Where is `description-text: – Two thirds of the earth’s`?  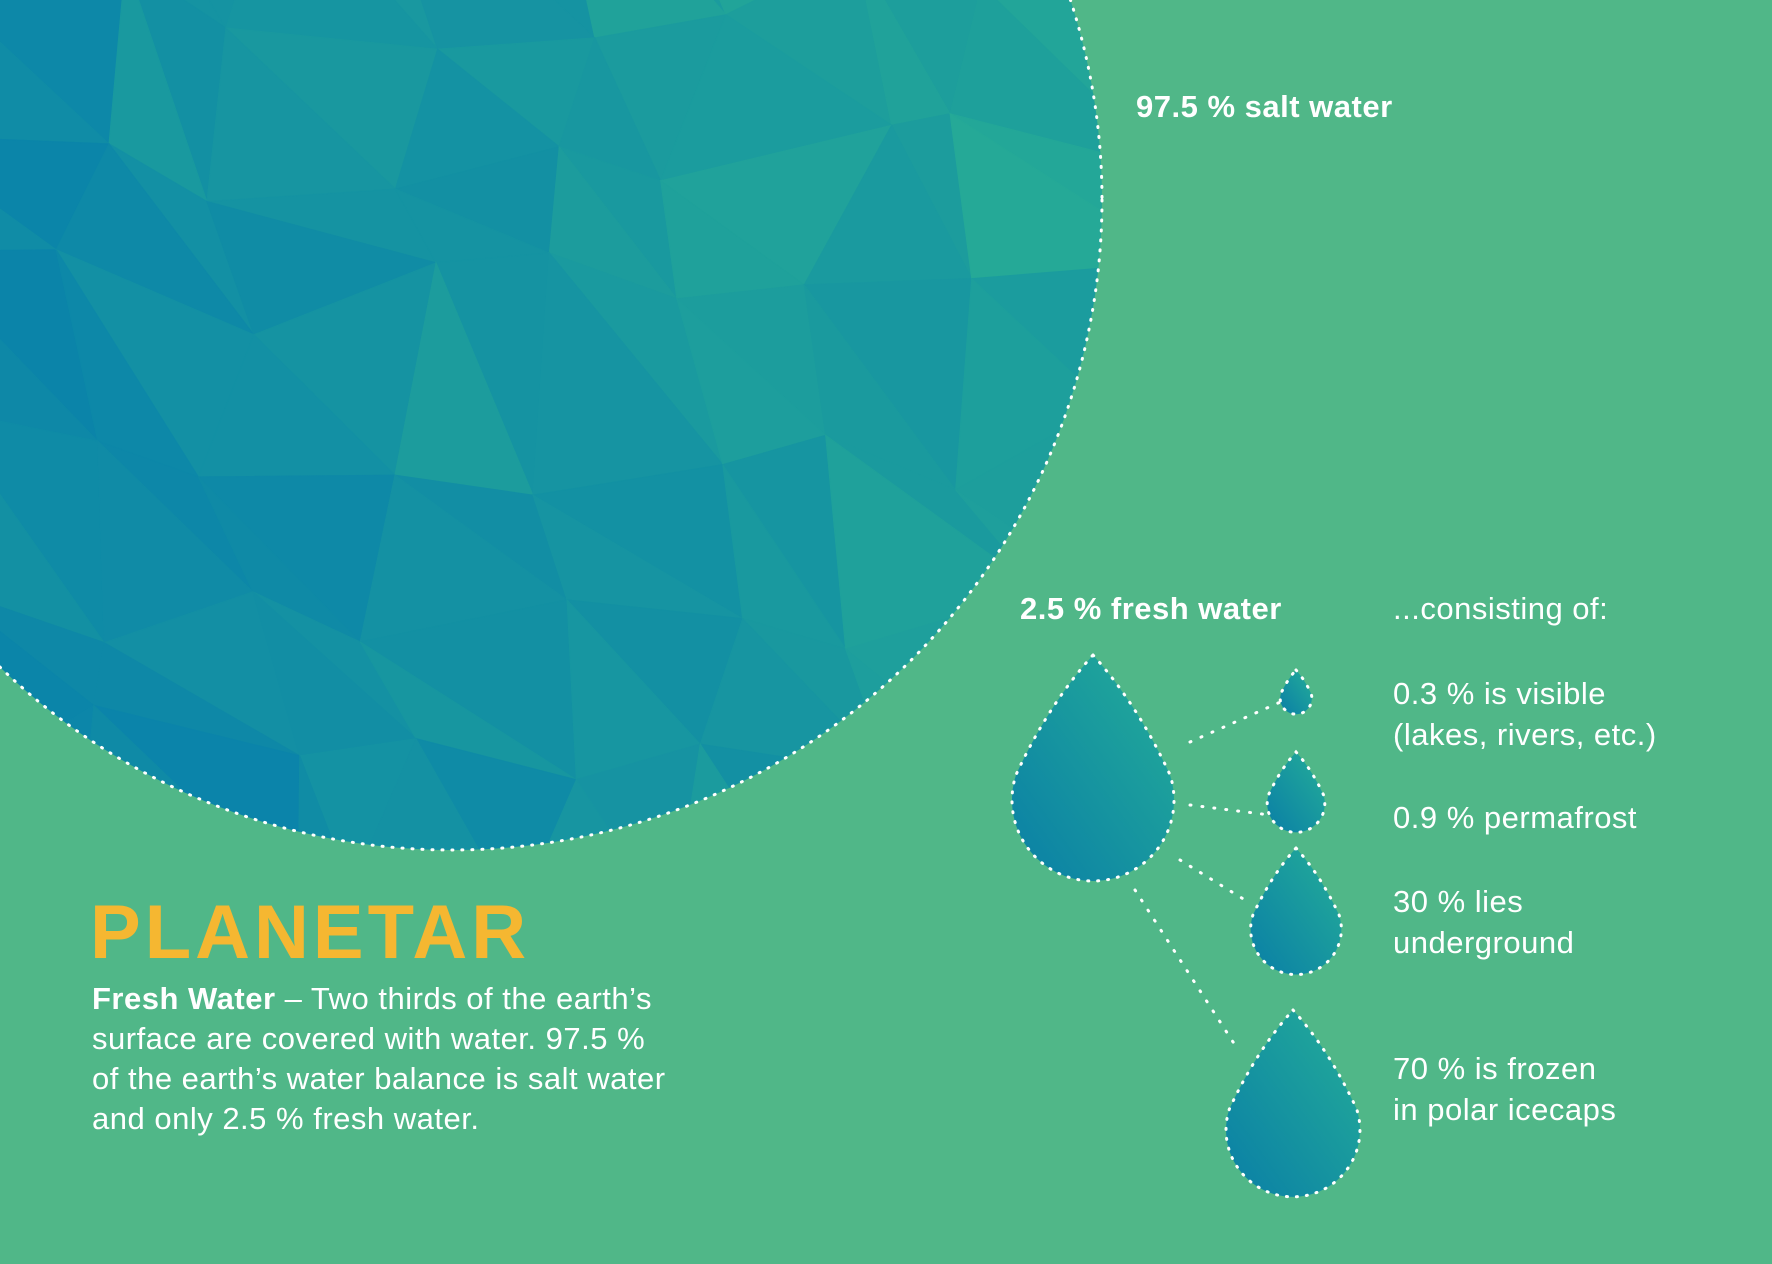
description-text: – Two thirds of the earth’s is located at coordinates (464, 998).